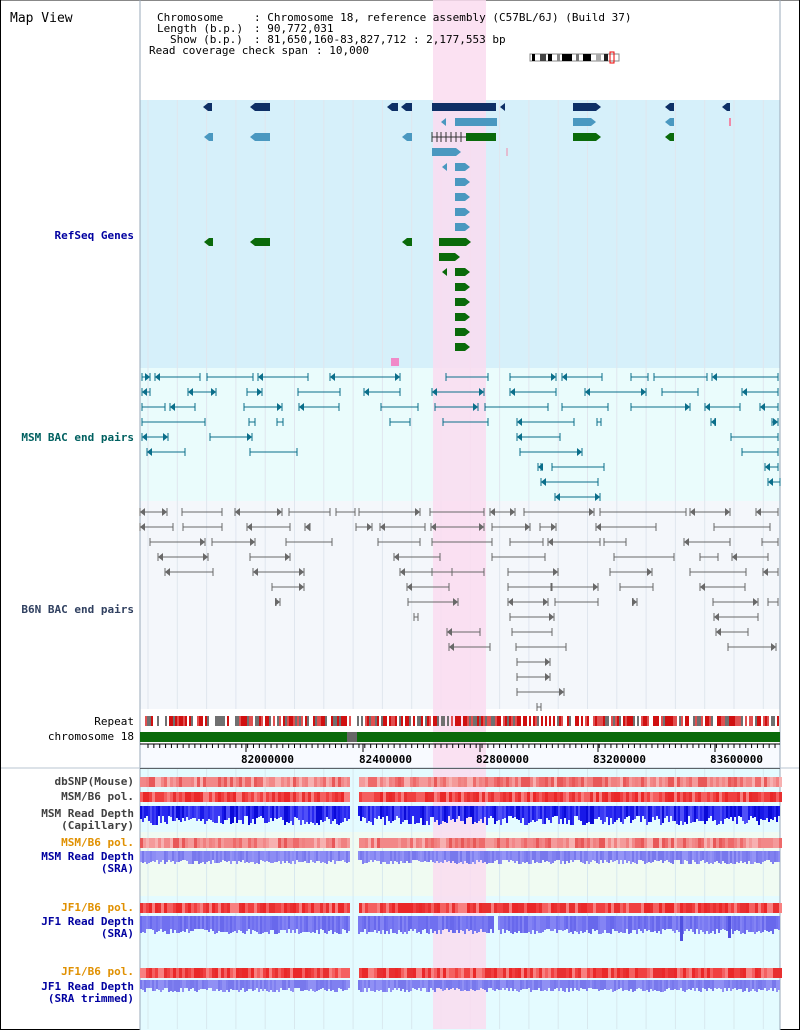  Describe the element at coordinates (87, 986) in the screenshot. I see `track-label-jf1-depth-trim: JF1 Read Depth` at that location.